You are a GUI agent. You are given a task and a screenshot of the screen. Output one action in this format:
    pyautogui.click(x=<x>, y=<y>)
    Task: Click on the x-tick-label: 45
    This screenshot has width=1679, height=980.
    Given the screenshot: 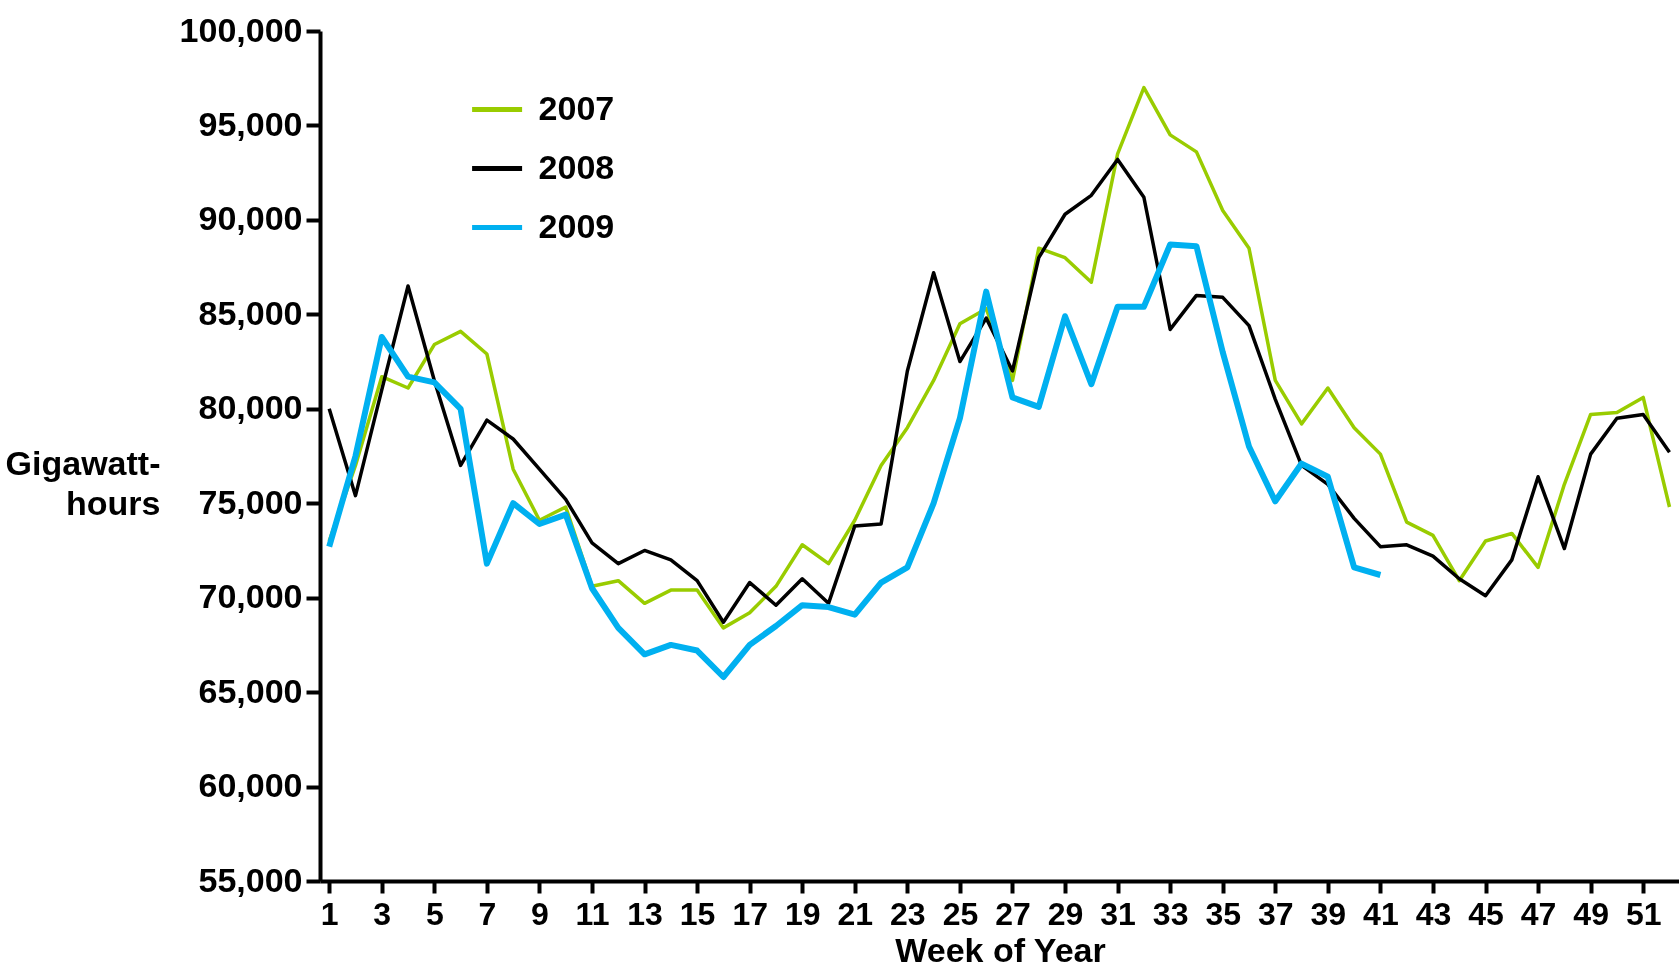 What is the action you would take?
    pyautogui.click(x=1486, y=913)
    